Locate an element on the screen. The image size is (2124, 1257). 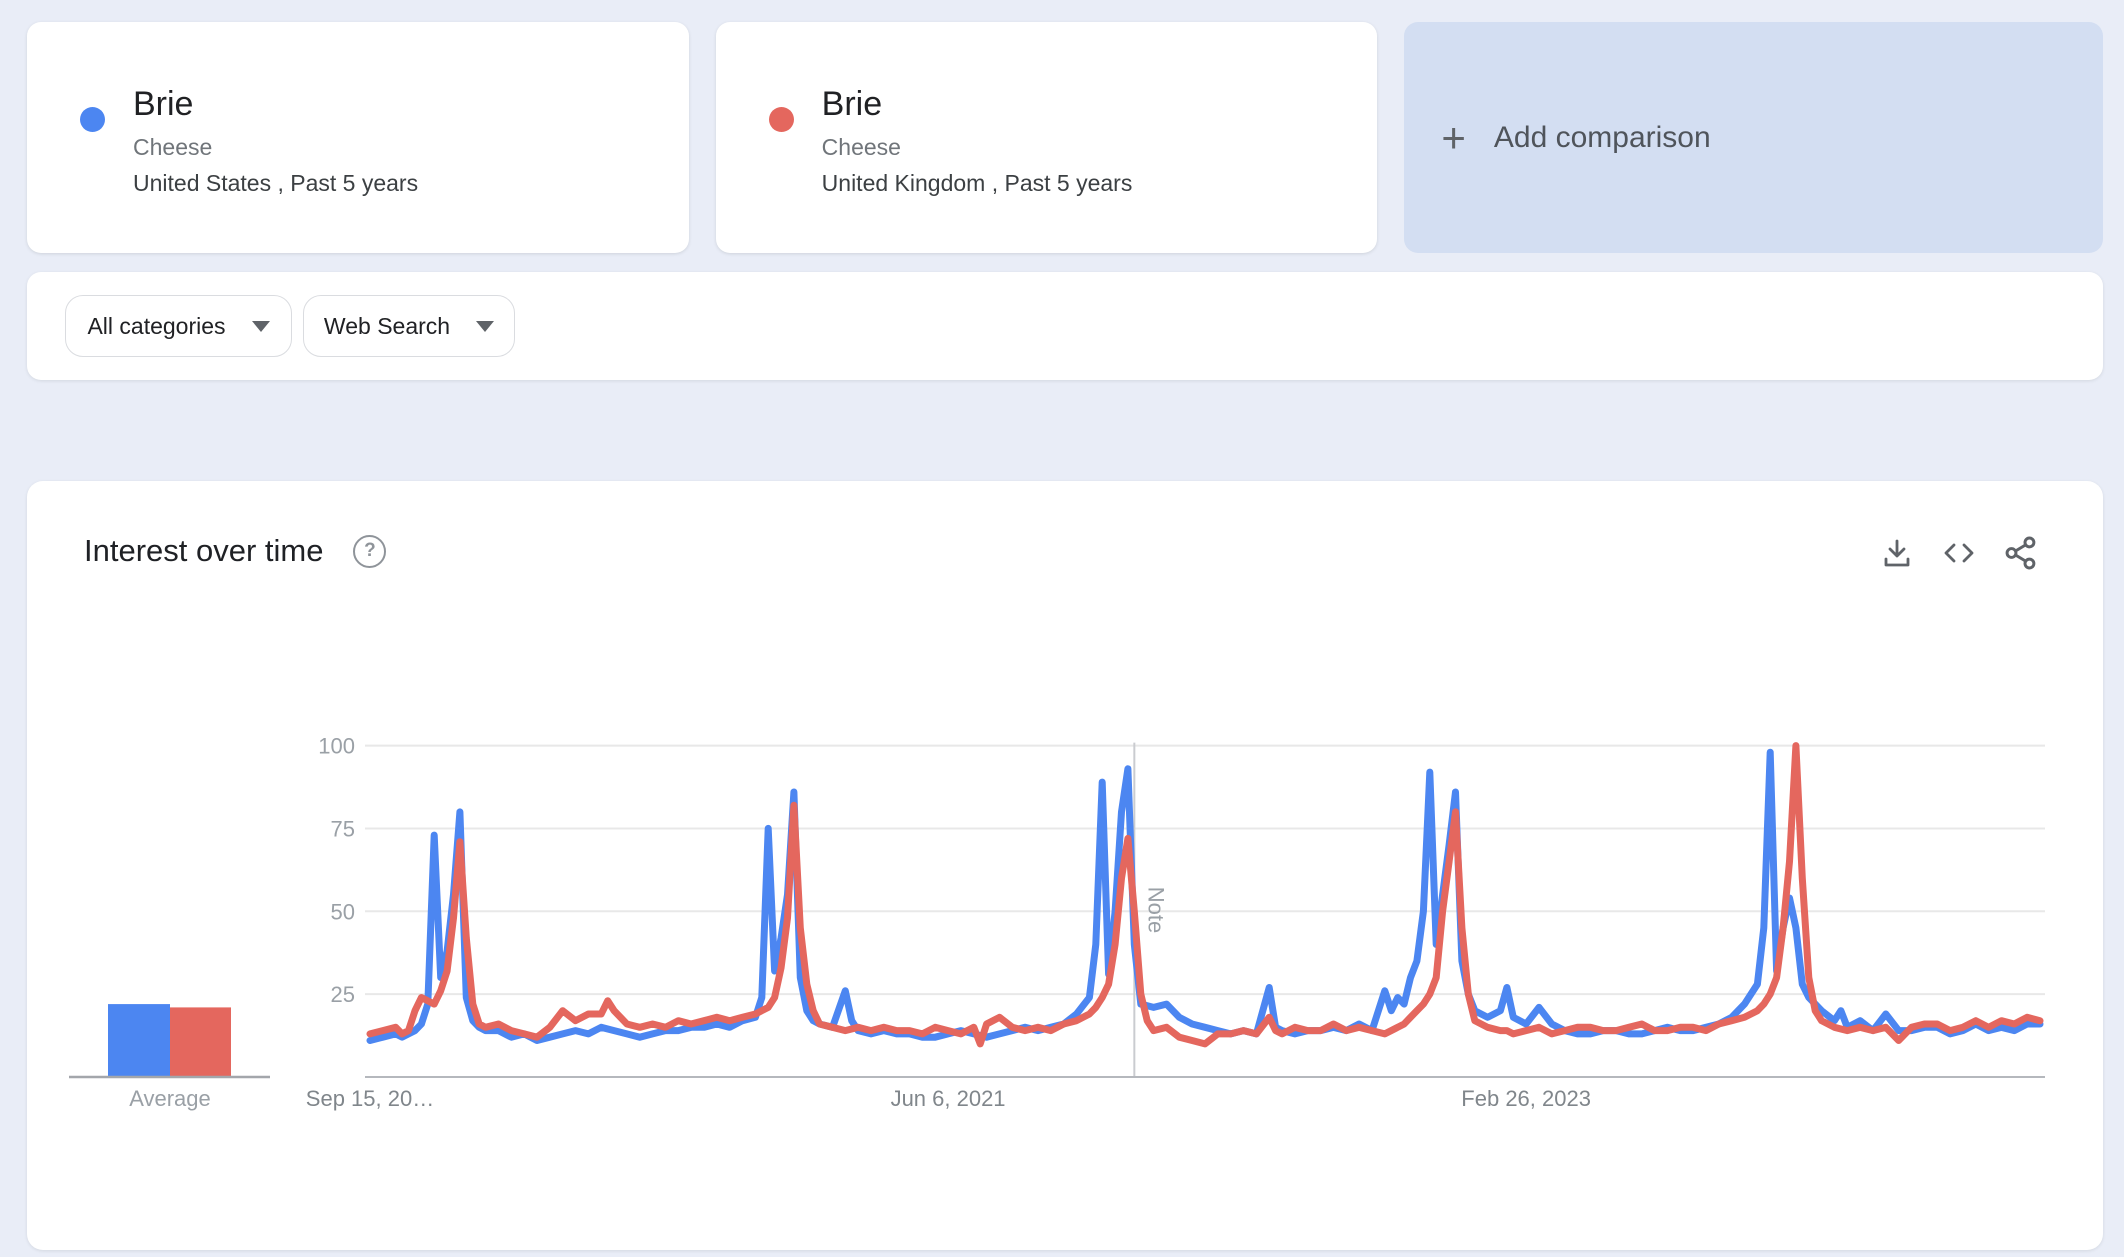
series-color-dot-us is located at coordinates (92, 119).